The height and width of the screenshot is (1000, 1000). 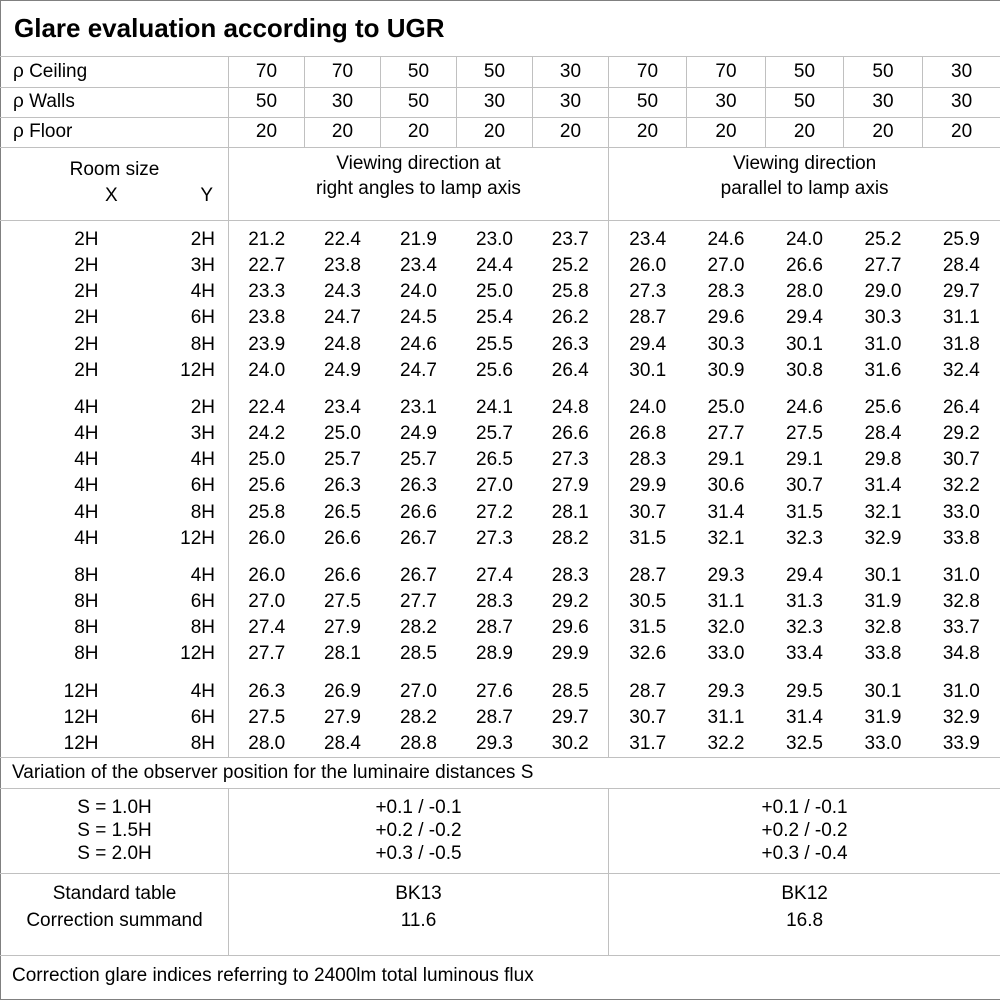 I want to click on ugr-right-angle-value: 29.9, so click(x=570, y=654).